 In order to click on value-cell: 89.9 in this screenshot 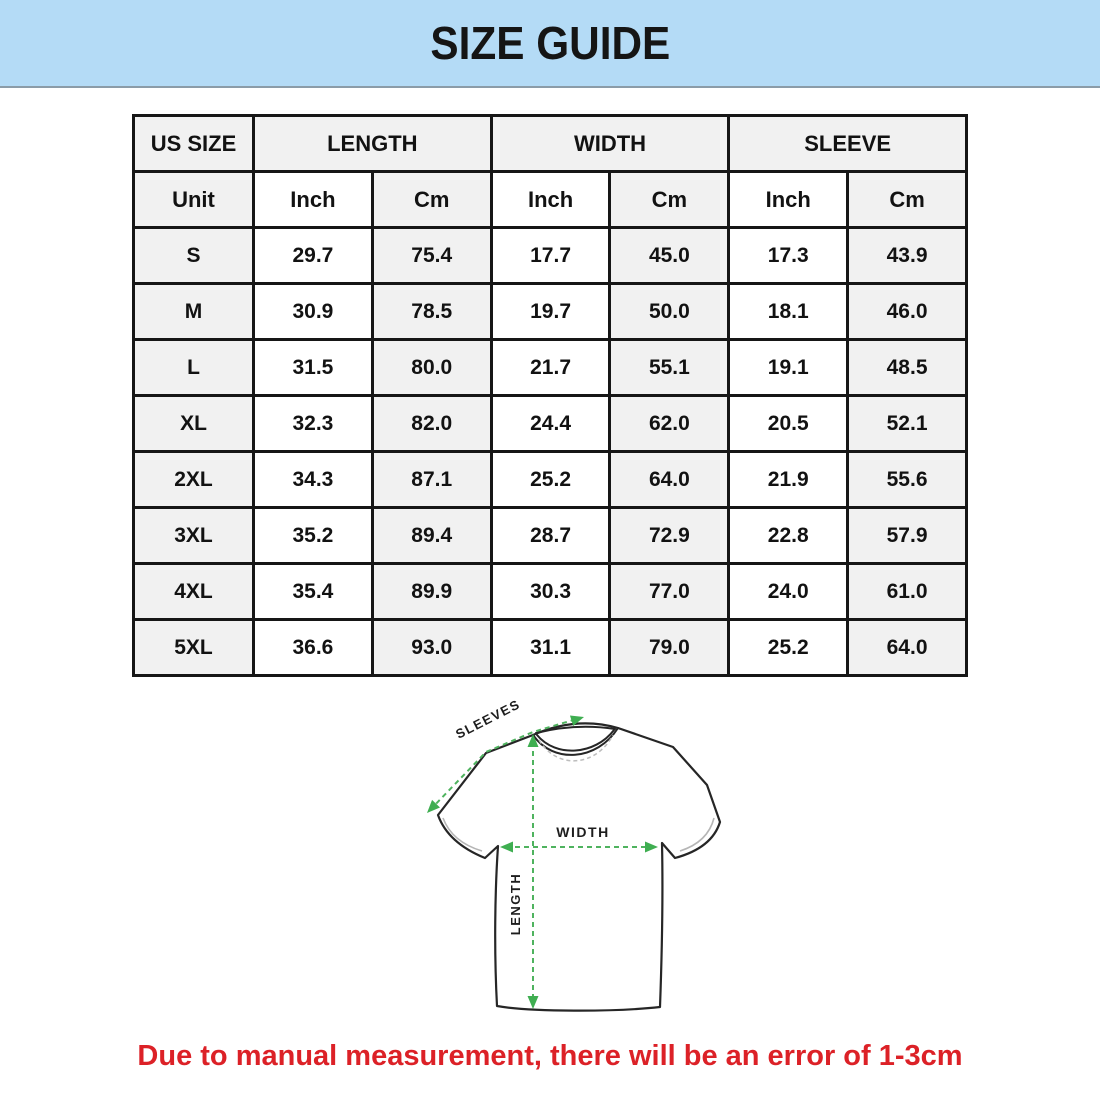, I will do `click(431, 591)`.